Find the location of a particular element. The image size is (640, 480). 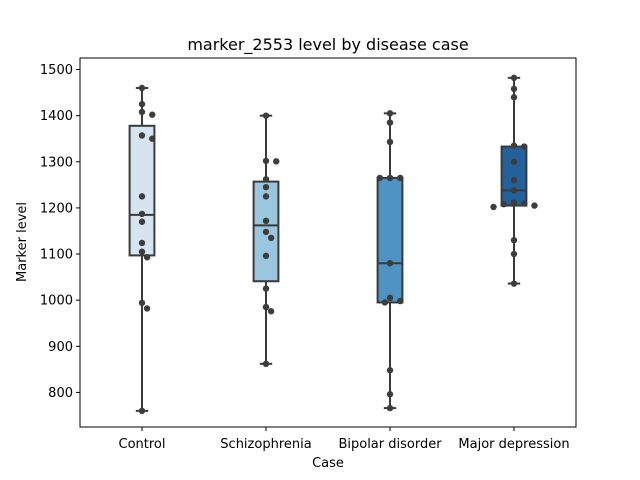

chart-title: marker_2553 level by disease case is located at coordinates (327, 45).